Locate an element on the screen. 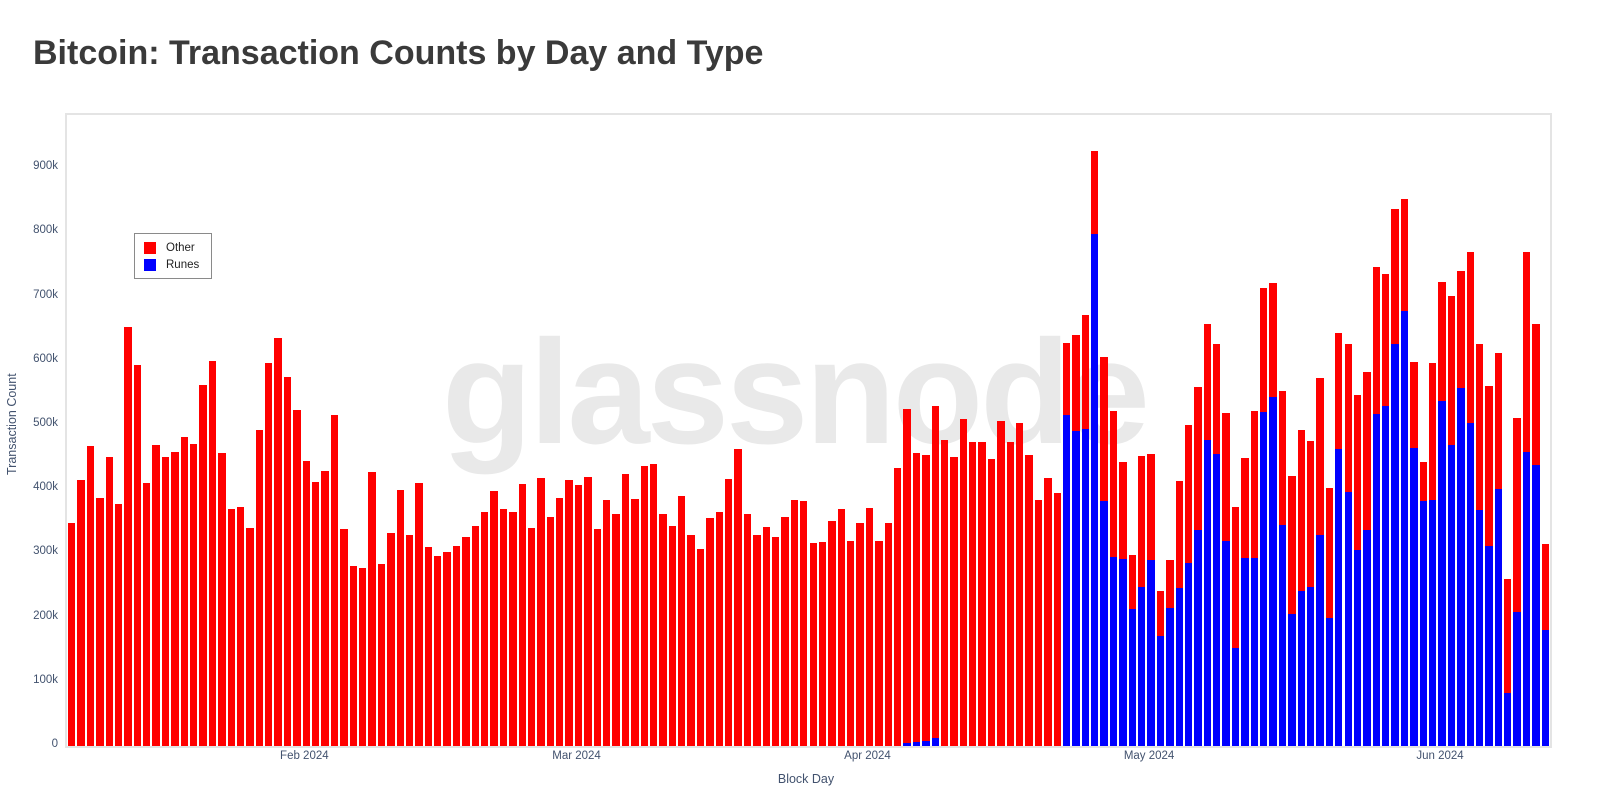 The width and height of the screenshot is (1600, 800). legend-item-other: Other is located at coordinates (171, 247).